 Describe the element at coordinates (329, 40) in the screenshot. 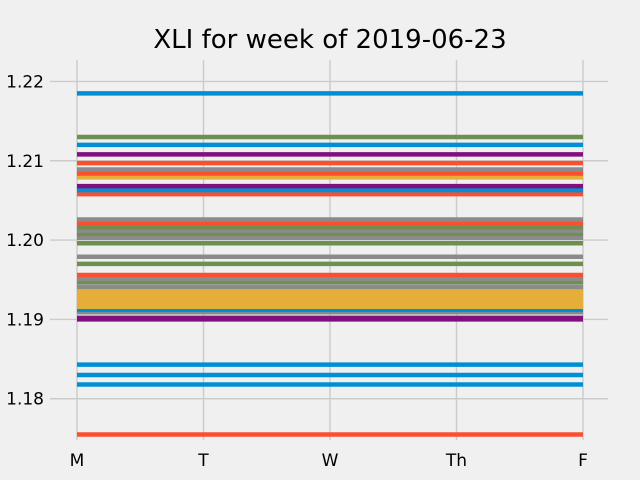

I see `chart-title: XLI for week of 2019-06-23` at that location.